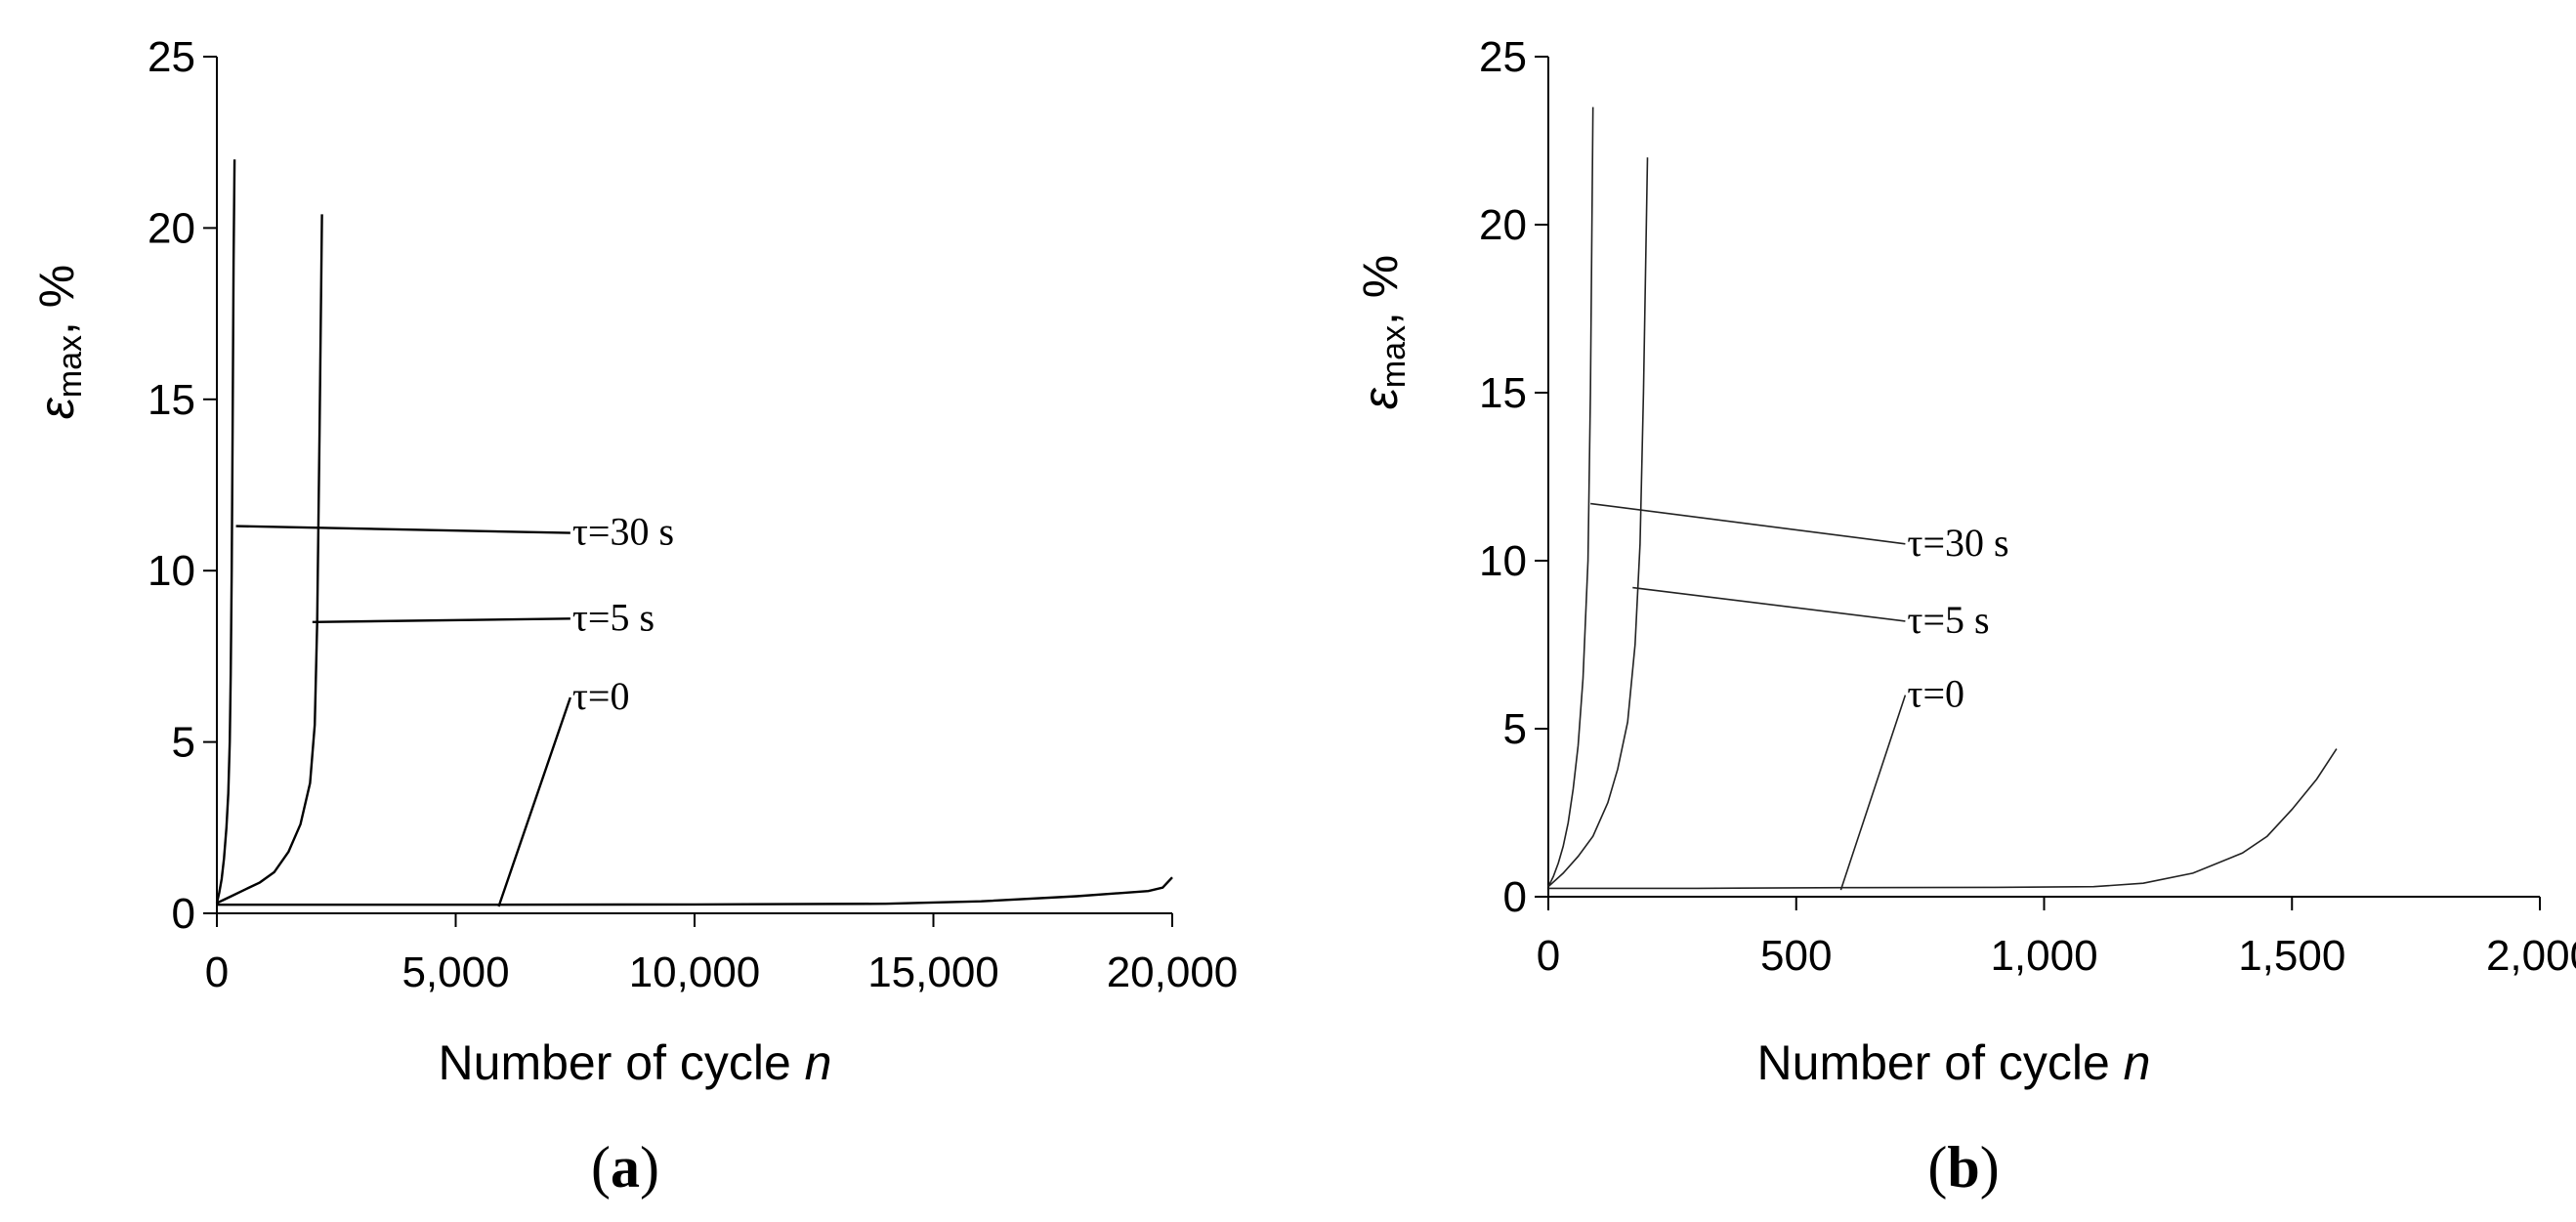 This screenshot has width=2576, height=1222. I want to click on x-tick-label: 500, so click(1796, 956).